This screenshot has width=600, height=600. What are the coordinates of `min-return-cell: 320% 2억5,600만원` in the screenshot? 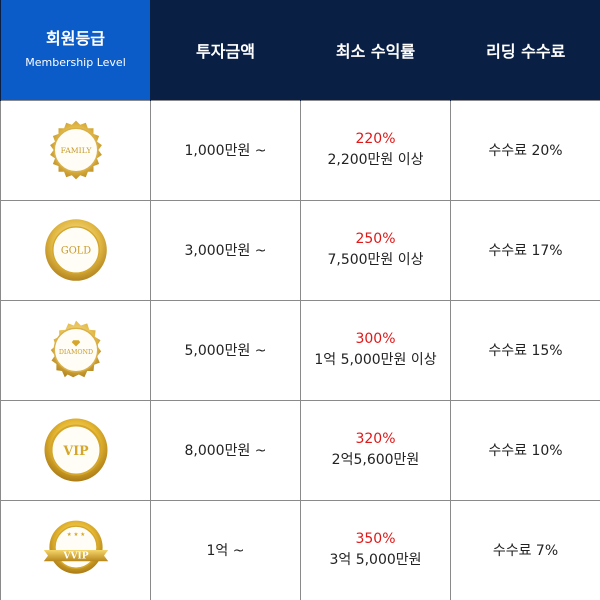 It's located at (375, 450).